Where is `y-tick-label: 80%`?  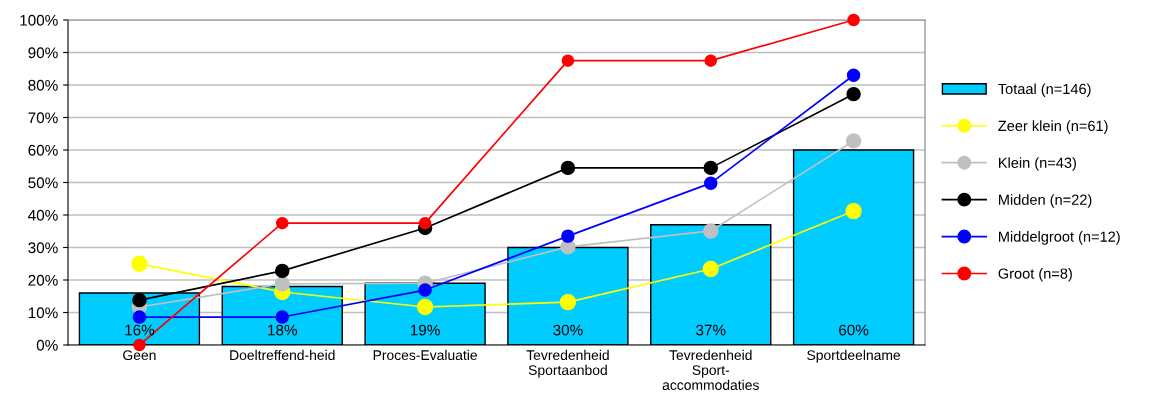 y-tick-label: 80% is located at coordinates (43, 85).